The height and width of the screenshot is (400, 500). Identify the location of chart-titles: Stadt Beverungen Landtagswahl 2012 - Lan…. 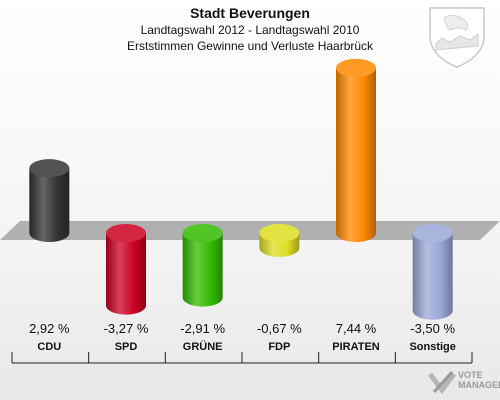
(250, 29).